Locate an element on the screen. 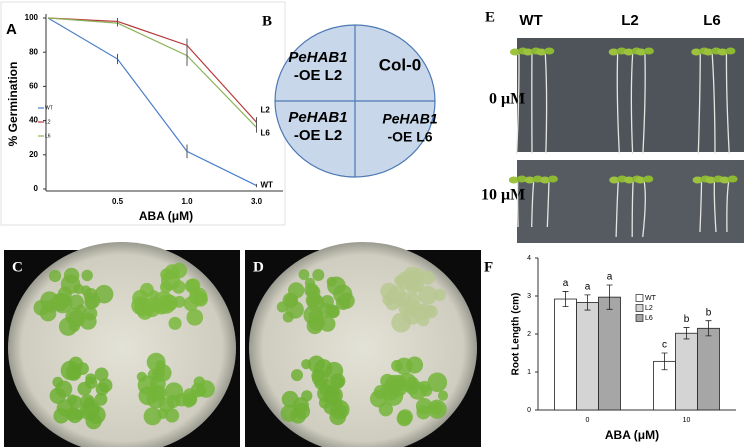  row-label: 10 μM is located at coordinates (503, 195).